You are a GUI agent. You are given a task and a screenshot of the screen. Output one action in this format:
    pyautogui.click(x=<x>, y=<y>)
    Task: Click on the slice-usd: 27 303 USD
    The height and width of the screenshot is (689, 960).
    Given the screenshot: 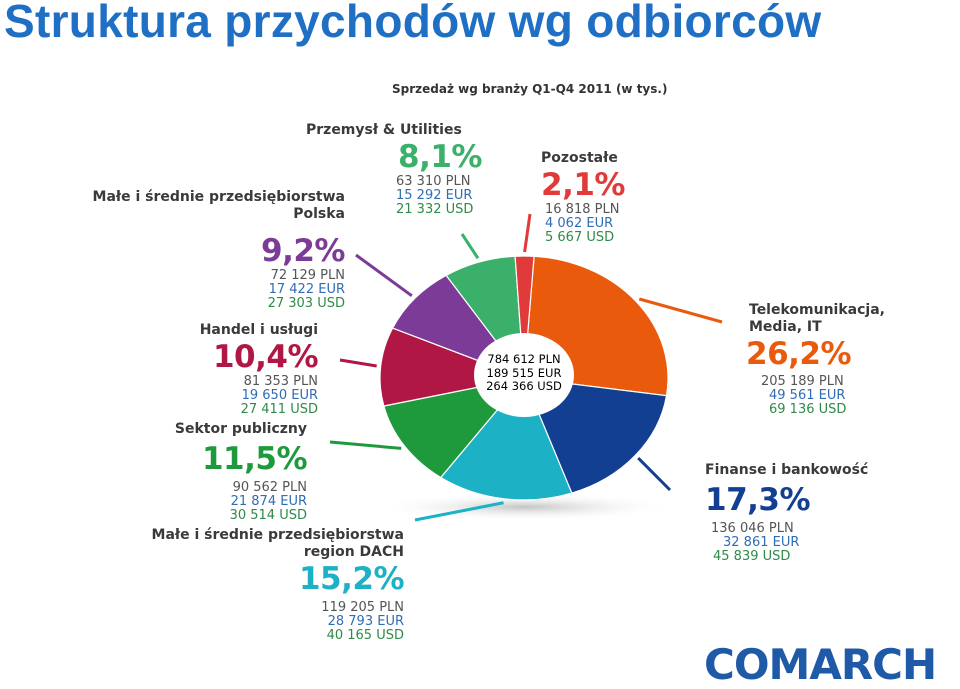 What is the action you would take?
    pyautogui.click(x=306, y=303)
    